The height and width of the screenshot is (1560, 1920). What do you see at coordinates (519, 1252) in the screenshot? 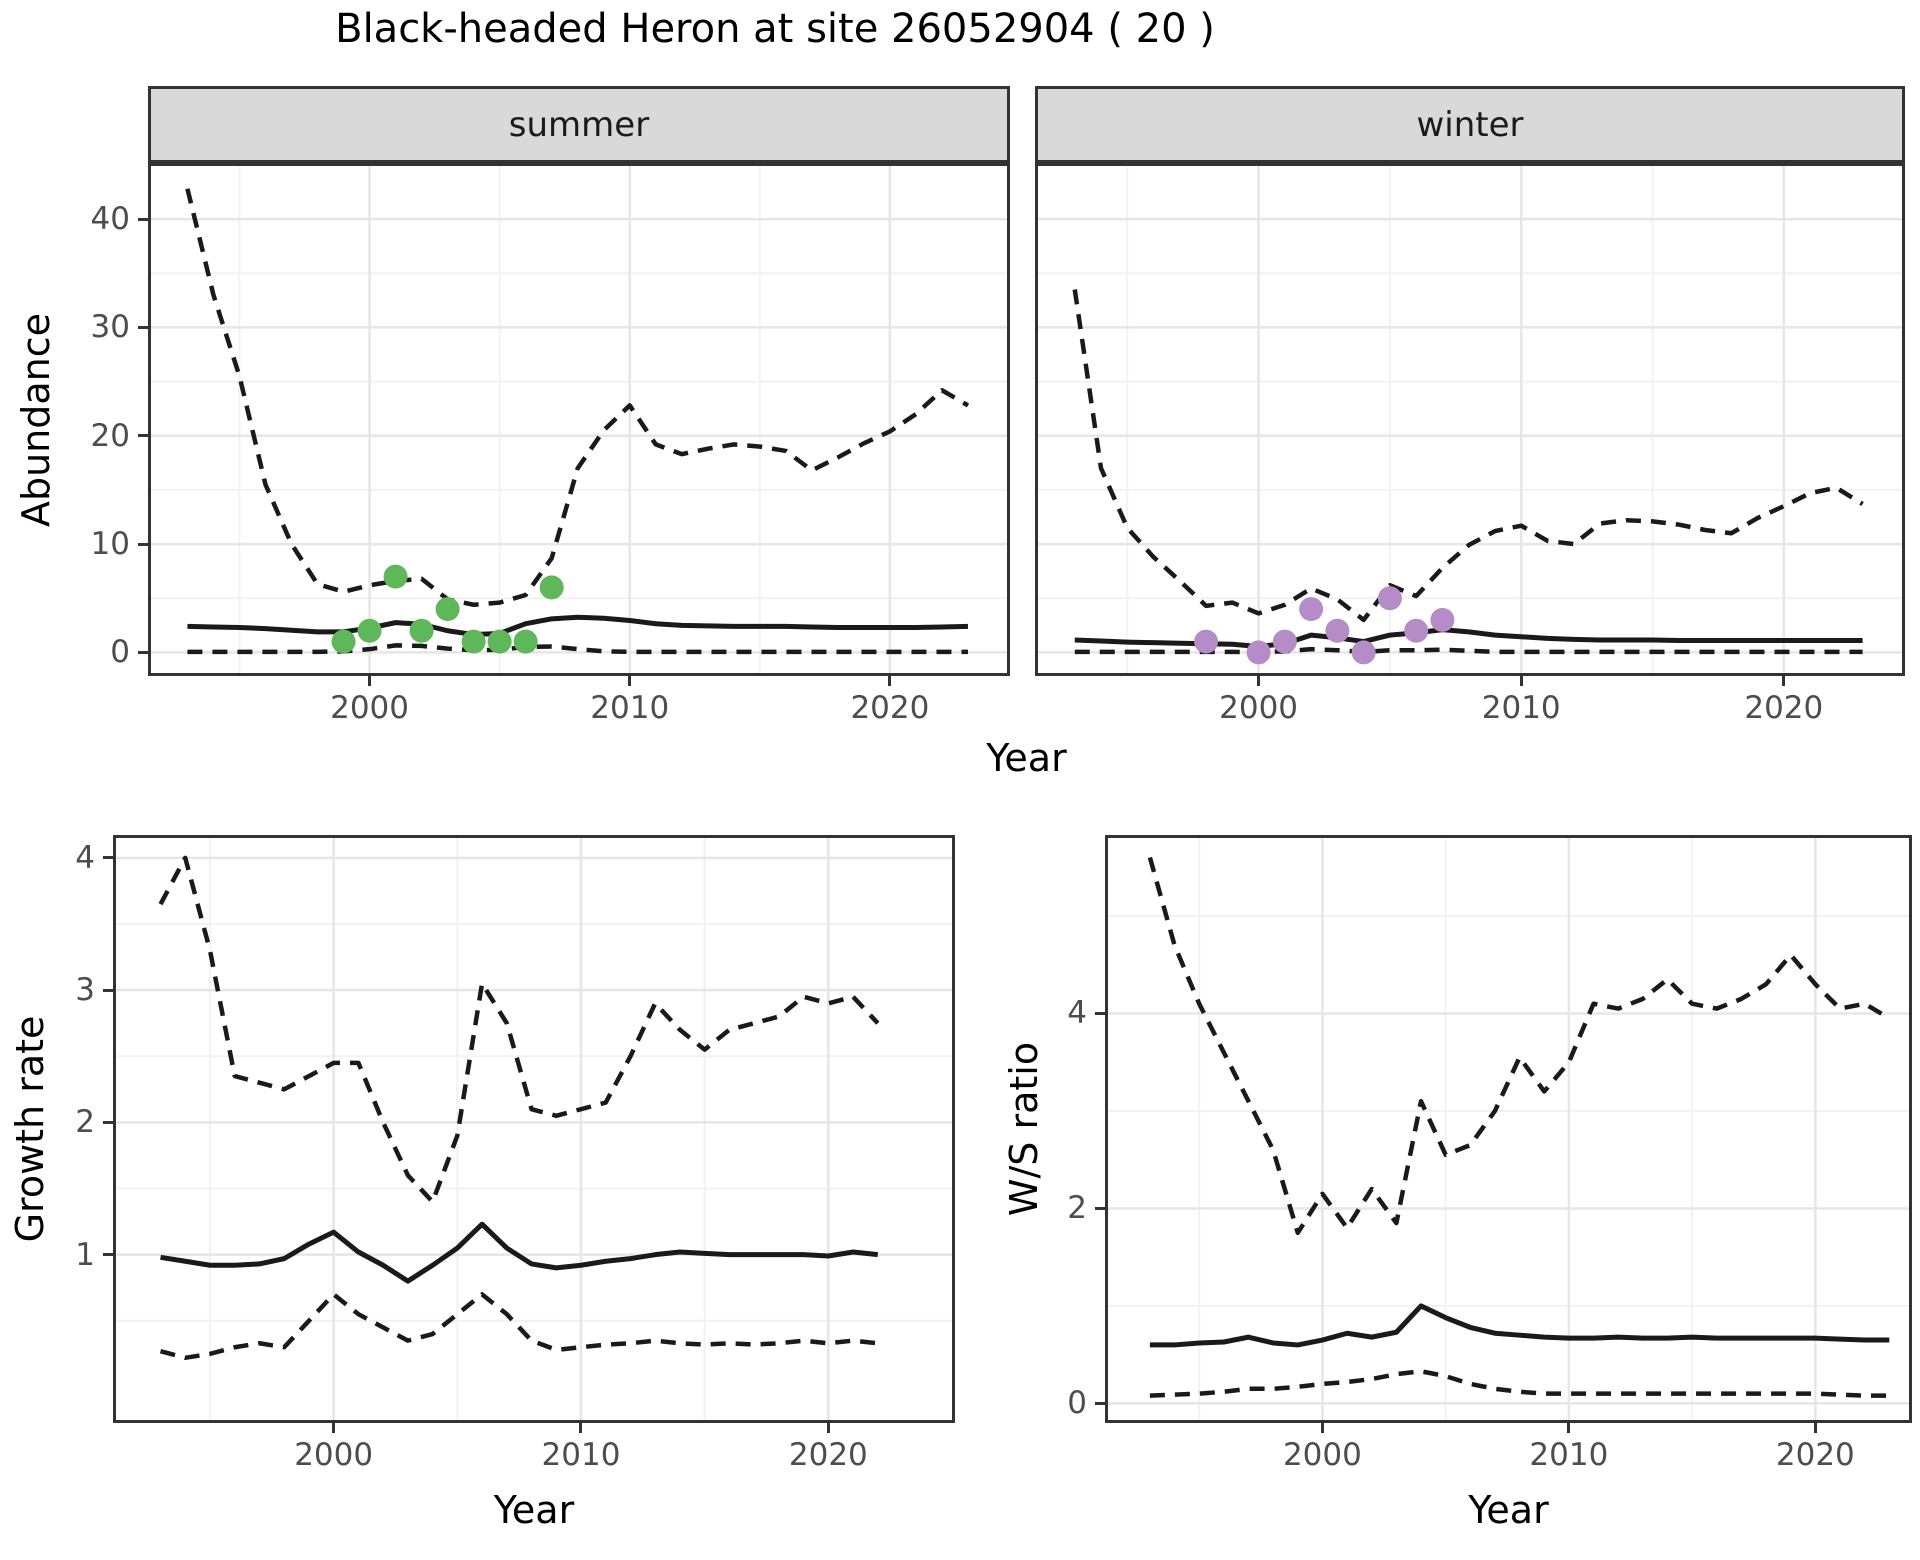
I see `growth-rate-median-line` at bounding box center [519, 1252].